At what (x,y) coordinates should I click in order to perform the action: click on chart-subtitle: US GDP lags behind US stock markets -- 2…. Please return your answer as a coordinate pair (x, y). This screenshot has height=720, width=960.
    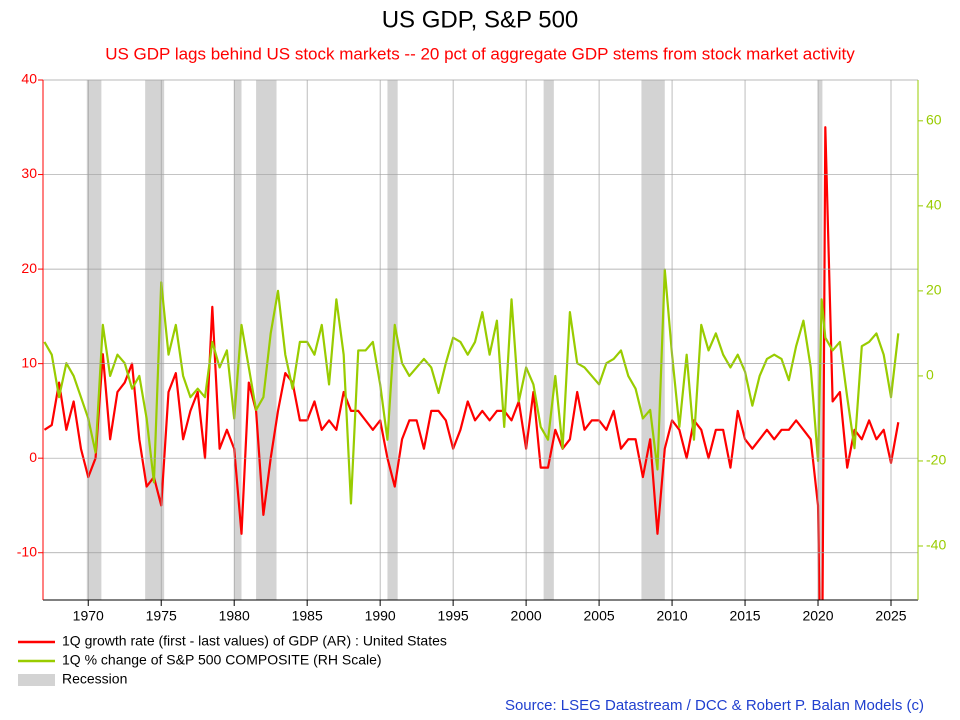
    Looking at the image, I should click on (480, 53).